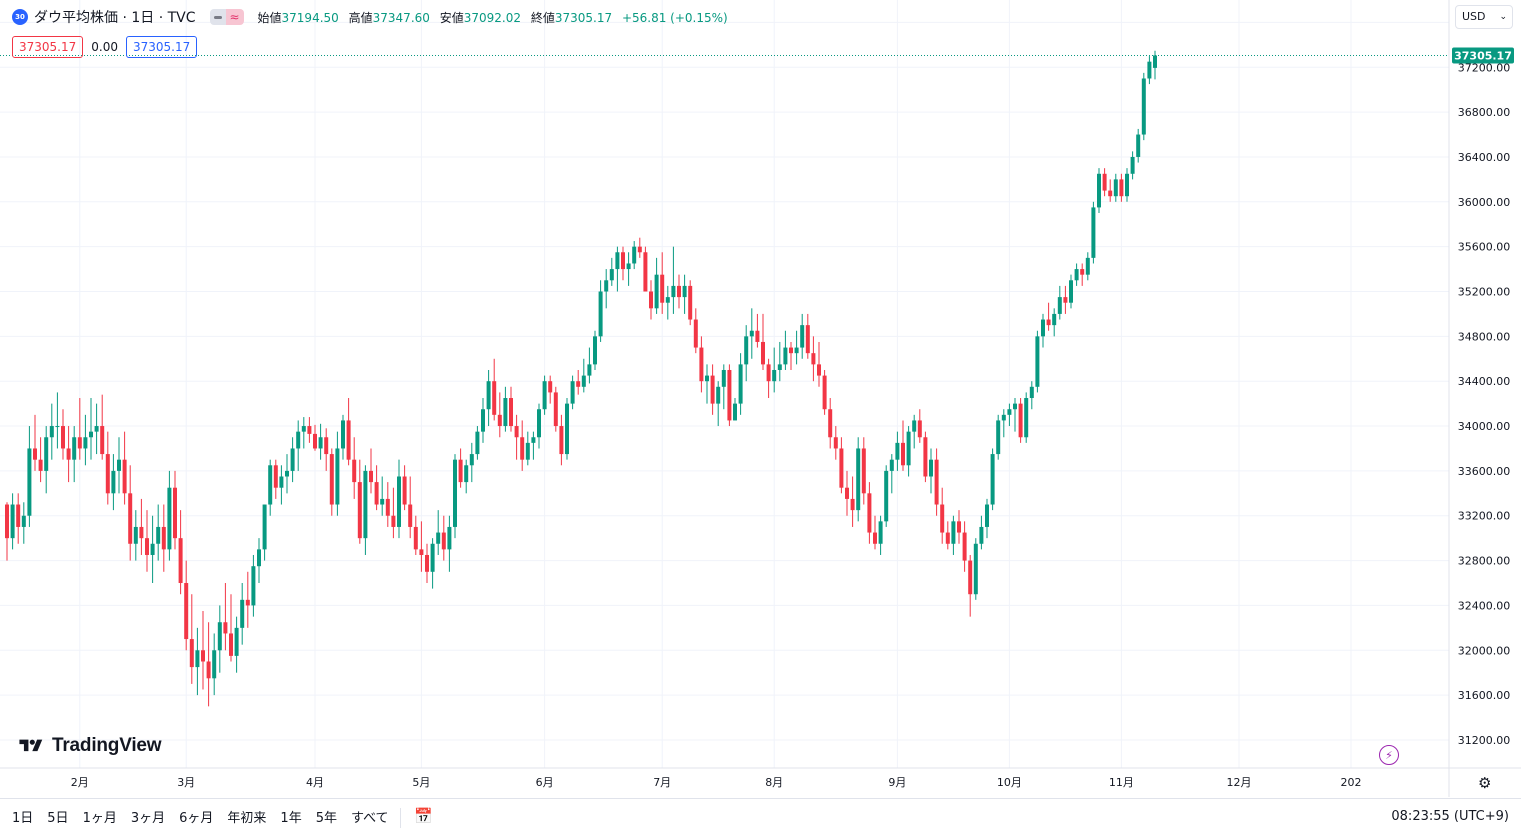  I want to click on time-tick-label: 7月, so click(662, 782).